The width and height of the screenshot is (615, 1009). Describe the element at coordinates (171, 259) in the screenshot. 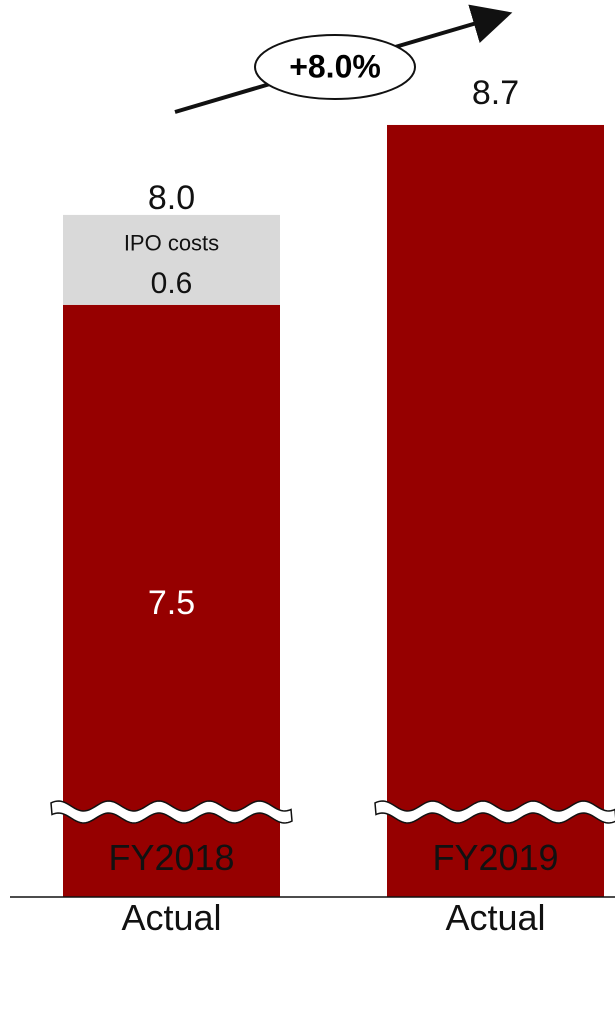

I see `bar-segment` at that location.